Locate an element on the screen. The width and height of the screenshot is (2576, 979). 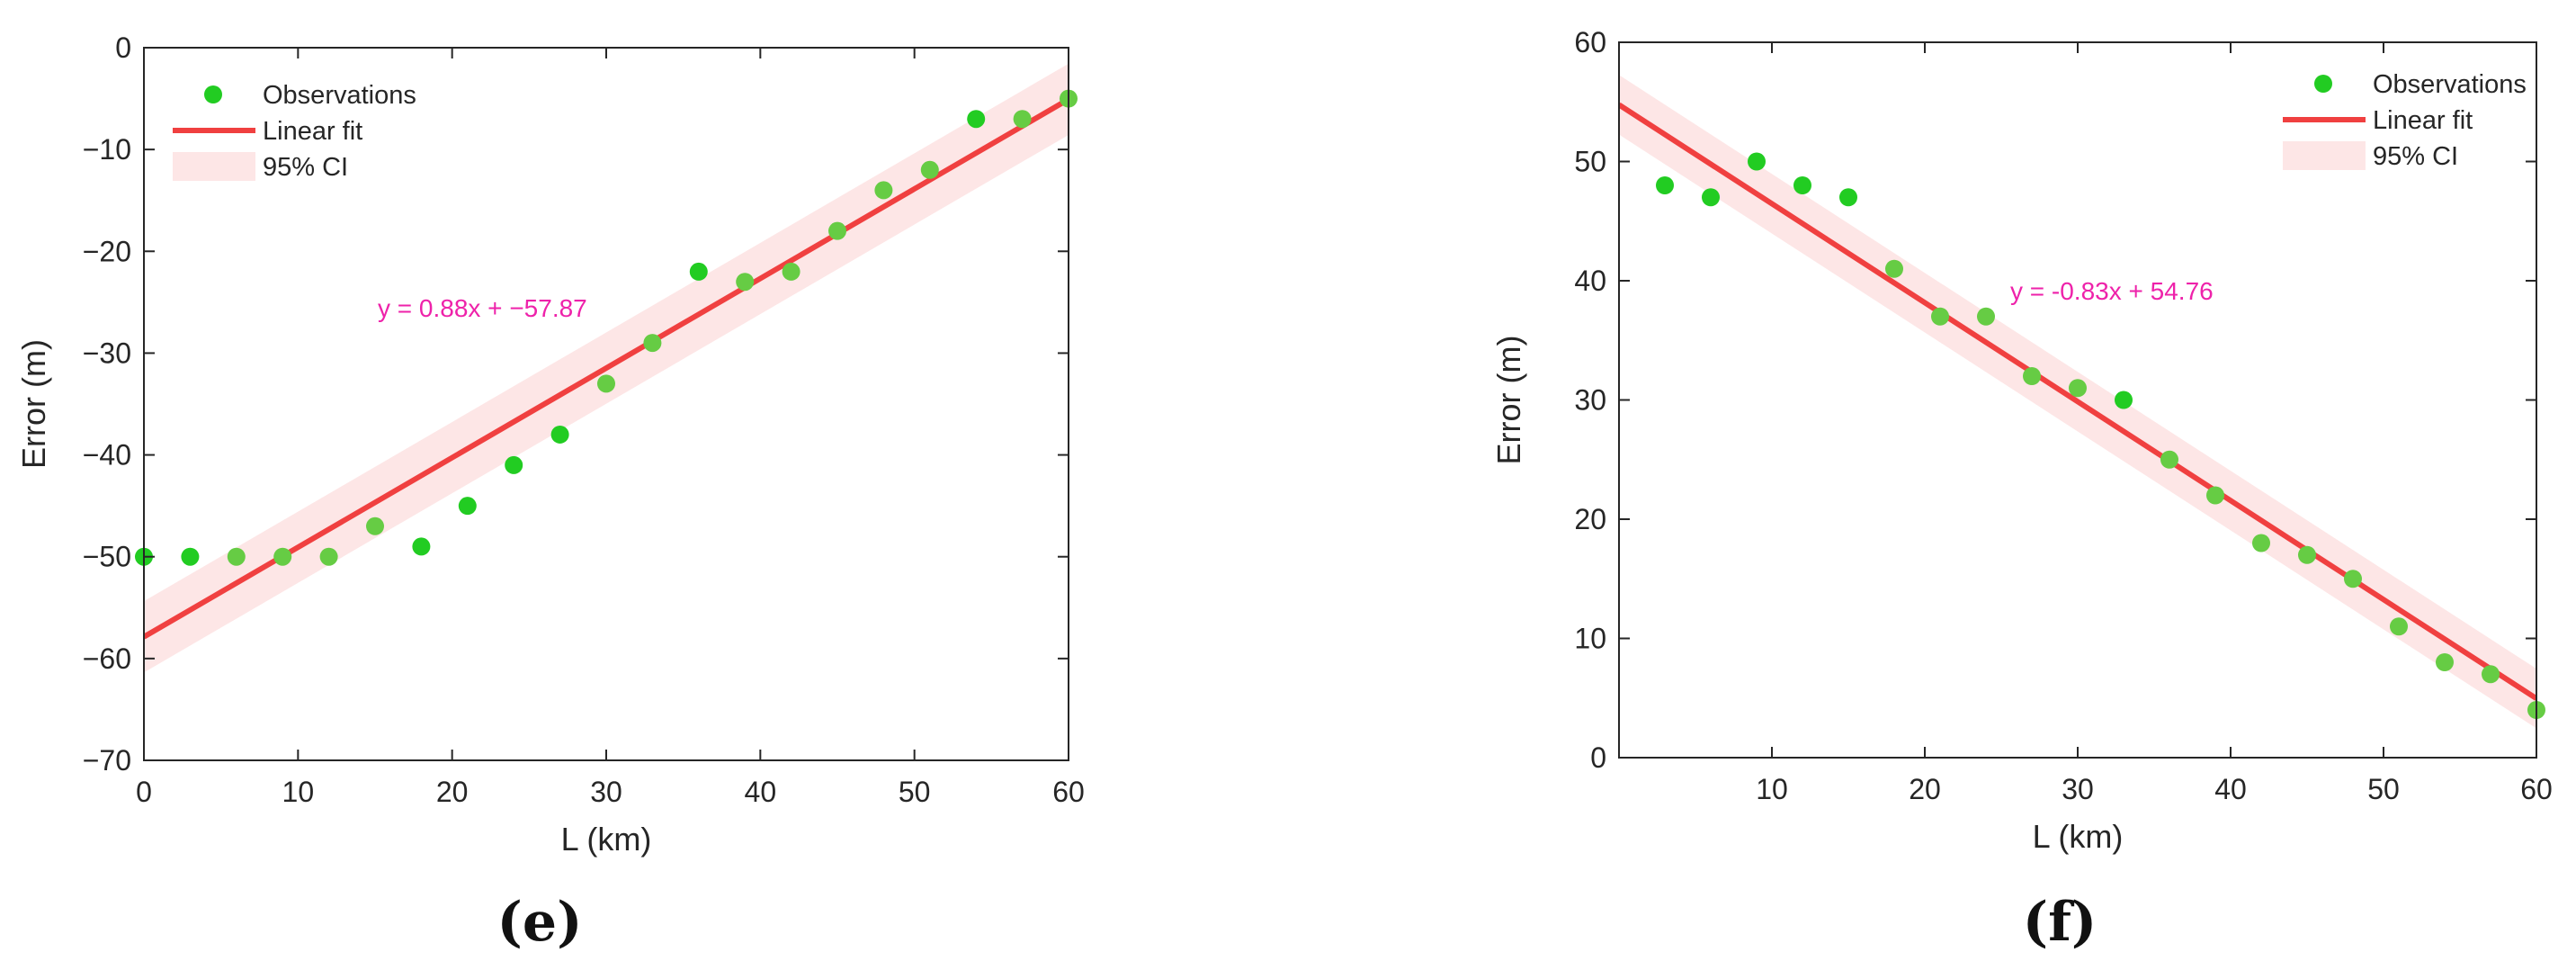
fit-equation: y = 0.88x + −57.87 is located at coordinates (482, 308).